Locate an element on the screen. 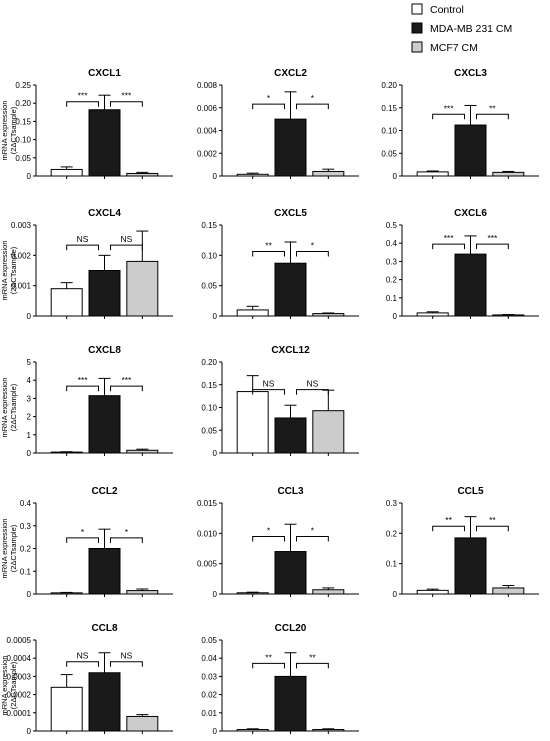 This screenshot has height=741, width=550. panel-title: CCL8 is located at coordinates (104, 628).